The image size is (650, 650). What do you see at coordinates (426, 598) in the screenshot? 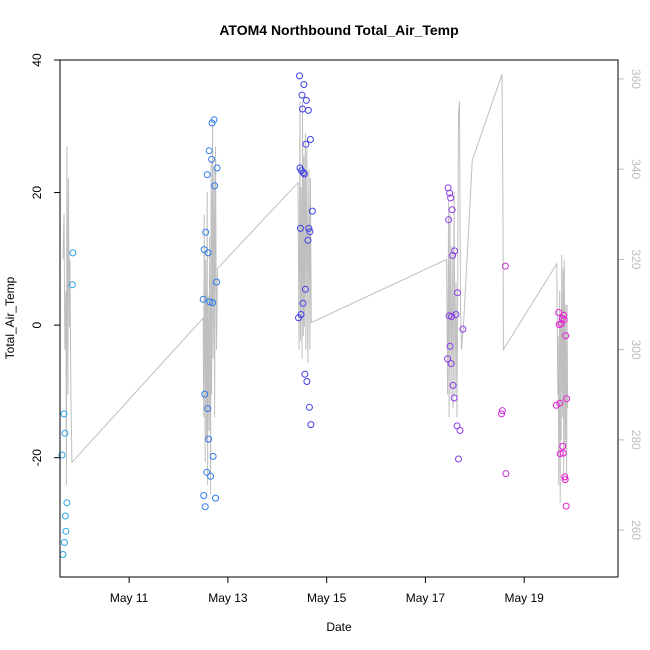
I see `x-tick-label: May 17` at bounding box center [426, 598].